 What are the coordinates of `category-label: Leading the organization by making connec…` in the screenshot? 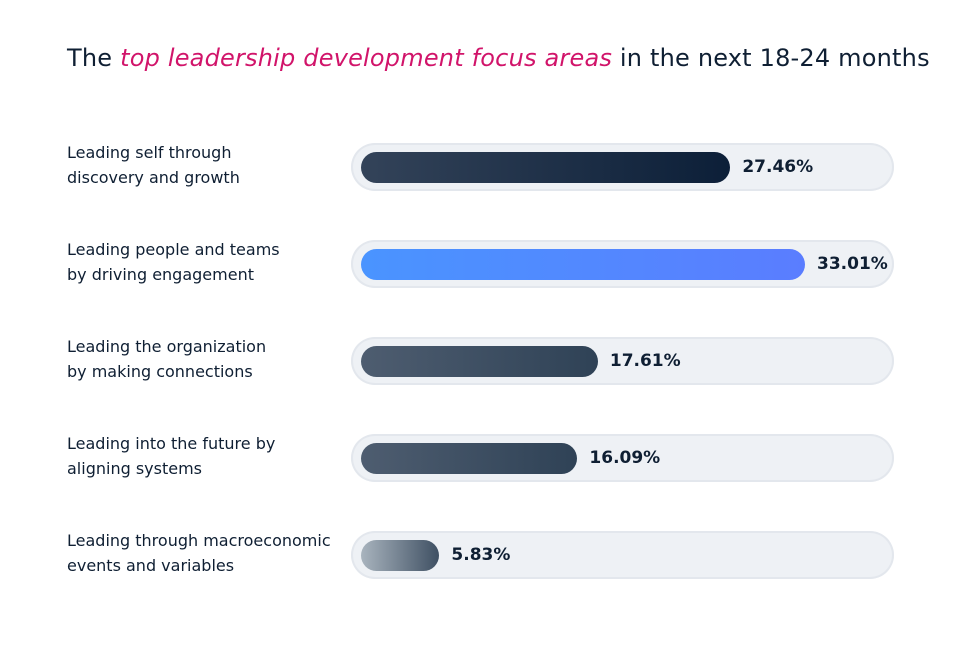 It's located at (166, 359).